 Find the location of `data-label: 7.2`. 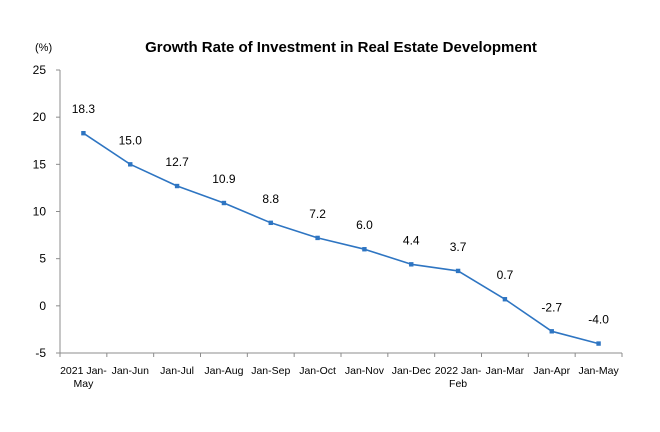

data-label: 7.2 is located at coordinates (317, 214).